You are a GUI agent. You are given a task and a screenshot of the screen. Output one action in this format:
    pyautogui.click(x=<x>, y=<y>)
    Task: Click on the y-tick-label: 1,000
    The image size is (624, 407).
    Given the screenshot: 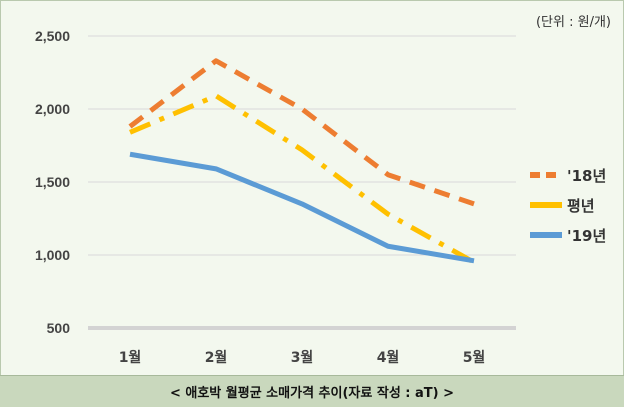 What is the action you would take?
    pyautogui.click(x=52, y=255)
    